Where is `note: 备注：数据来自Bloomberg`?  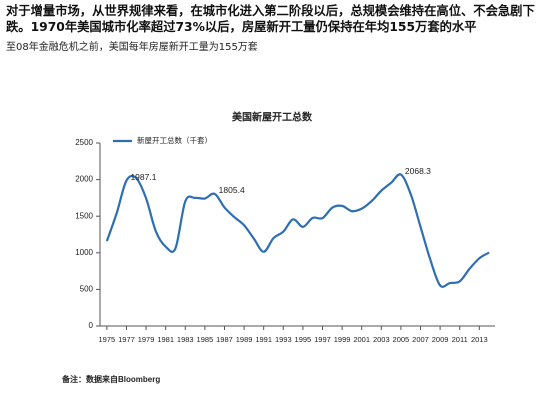
note: 备注：数据来自Bloomberg is located at coordinates (110, 379).